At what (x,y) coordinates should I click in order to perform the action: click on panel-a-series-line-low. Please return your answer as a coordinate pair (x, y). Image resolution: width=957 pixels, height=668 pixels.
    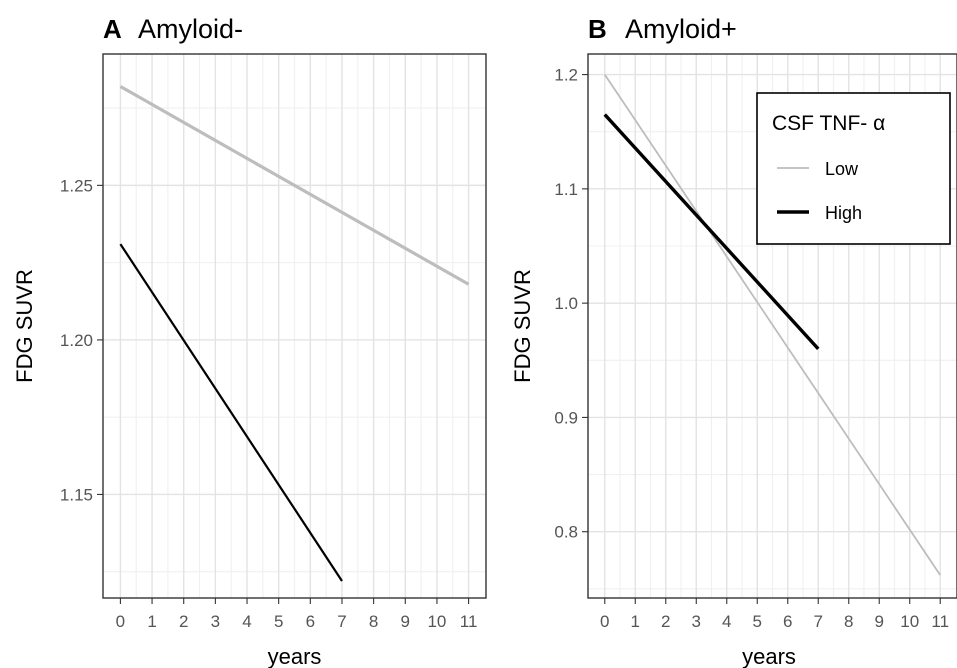
    Looking at the image, I should click on (294, 185).